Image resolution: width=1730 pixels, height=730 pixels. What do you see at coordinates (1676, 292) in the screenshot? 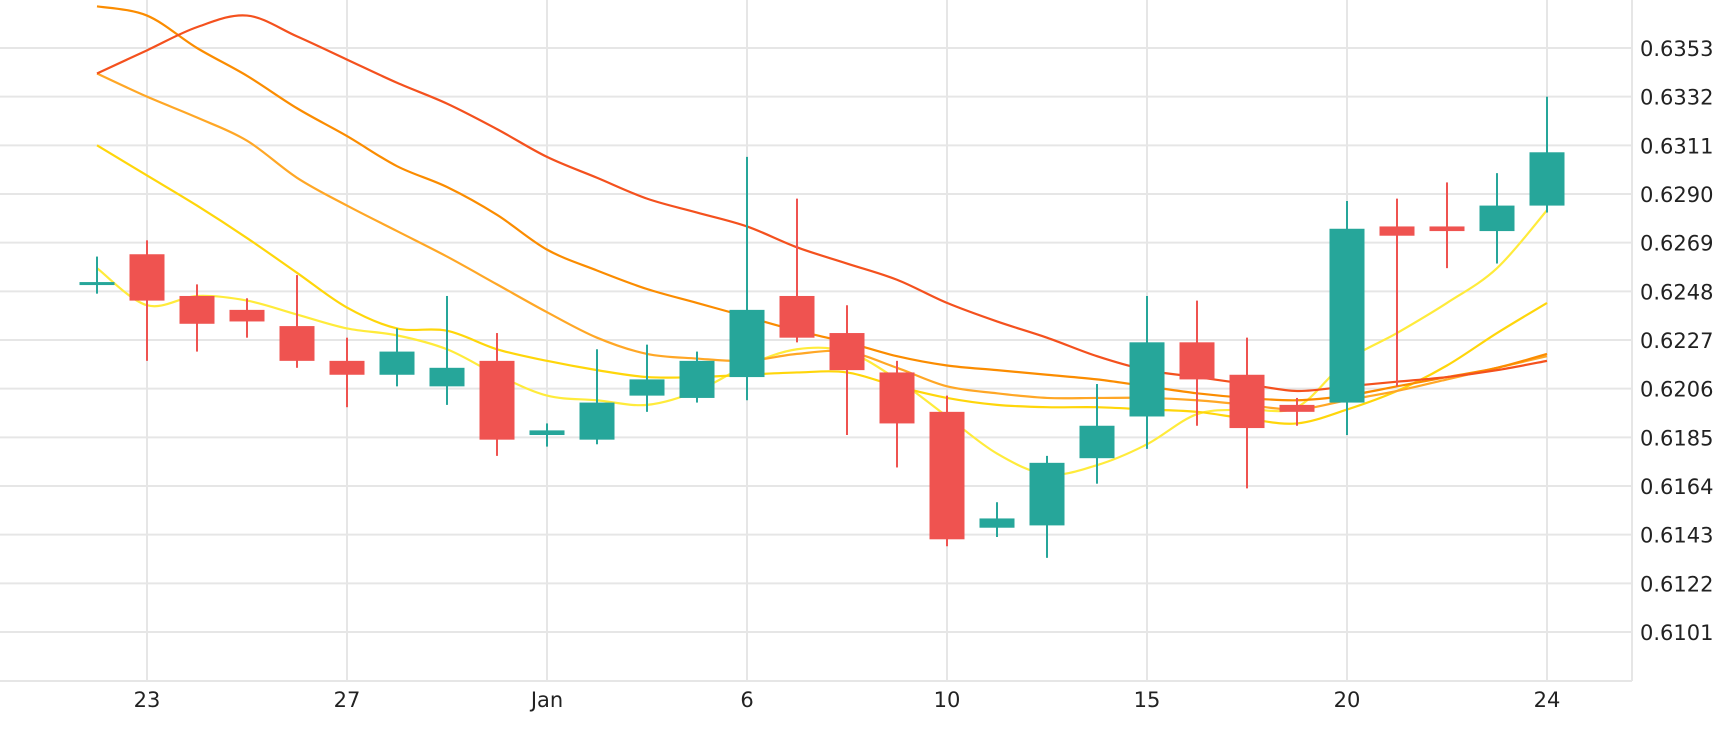
I see `y-tick-label: 0.6248` at bounding box center [1676, 292].